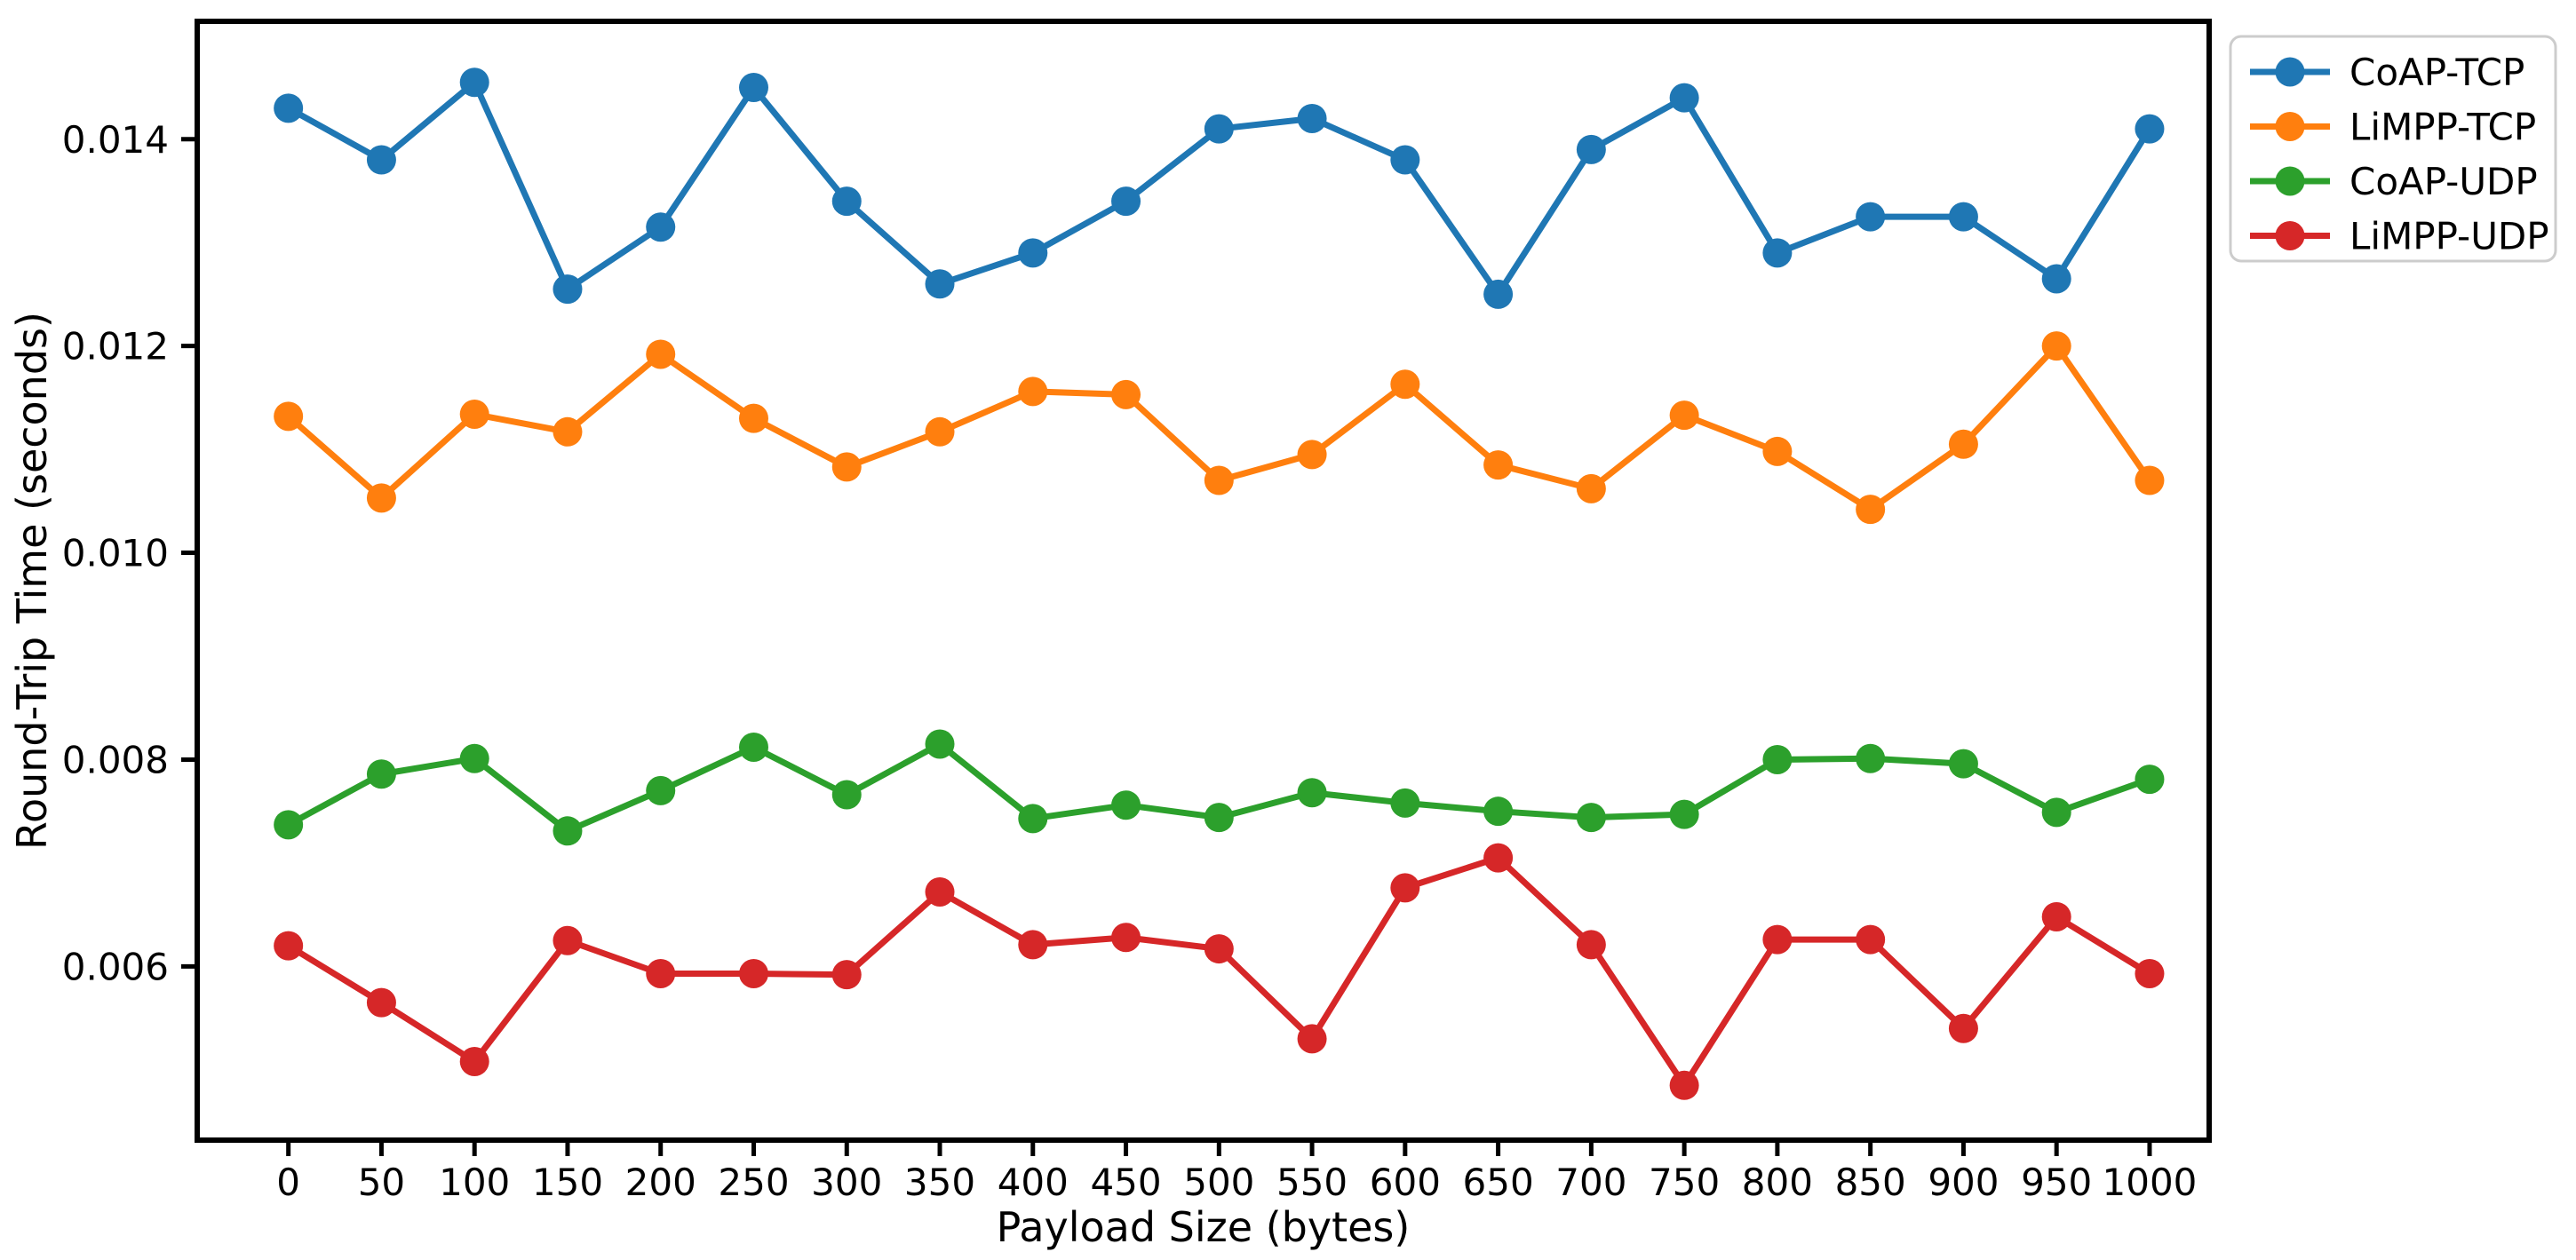 Image resolution: width=2576 pixels, height=1260 pixels. What do you see at coordinates (1777, 1182) in the screenshot?
I see `x-tick-label: 800` at bounding box center [1777, 1182].